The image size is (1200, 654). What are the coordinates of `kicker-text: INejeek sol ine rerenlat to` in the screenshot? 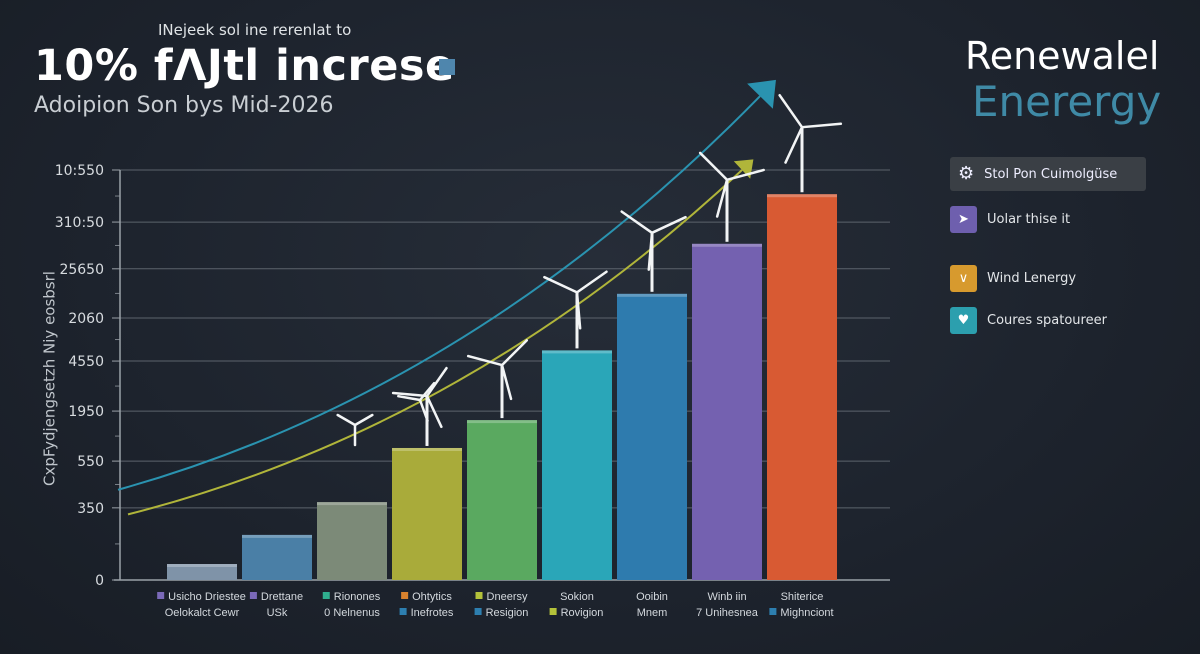 It's located at (255, 30).